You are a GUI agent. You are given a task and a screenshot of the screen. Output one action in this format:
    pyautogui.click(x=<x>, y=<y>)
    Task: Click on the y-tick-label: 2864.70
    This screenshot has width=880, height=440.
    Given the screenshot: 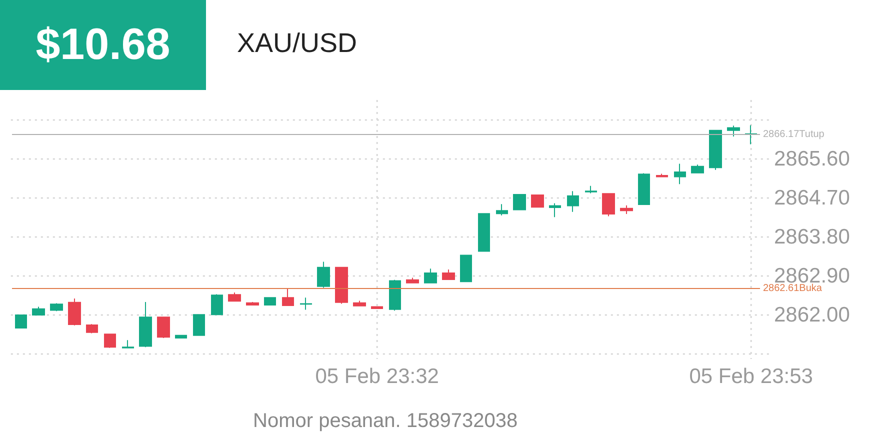 What is the action you would take?
    pyautogui.click(x=812, y=198)
    